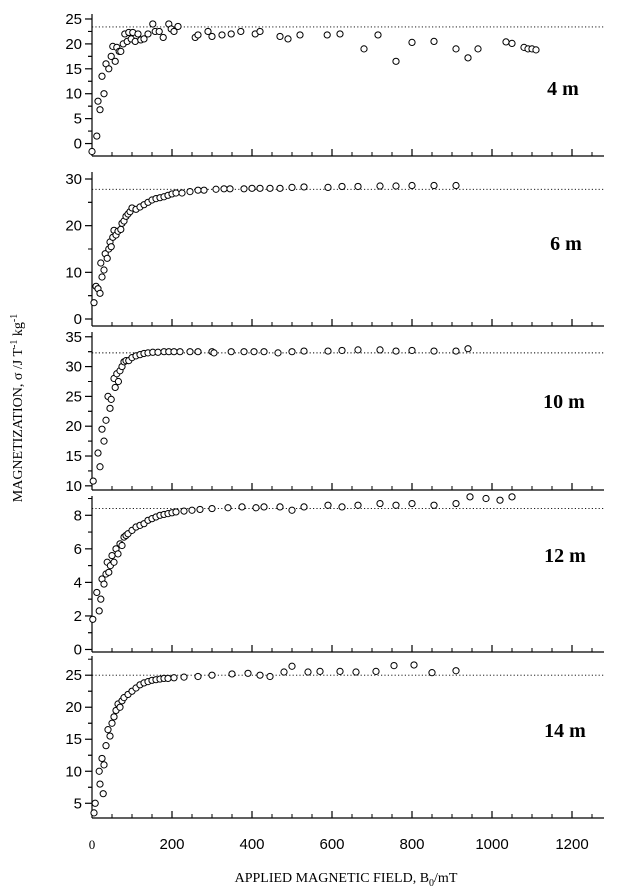  What do you see at coordinates (411, 844) in the screenshot?
I see `x-tick-label: 800` at bounding box center [411, 844].